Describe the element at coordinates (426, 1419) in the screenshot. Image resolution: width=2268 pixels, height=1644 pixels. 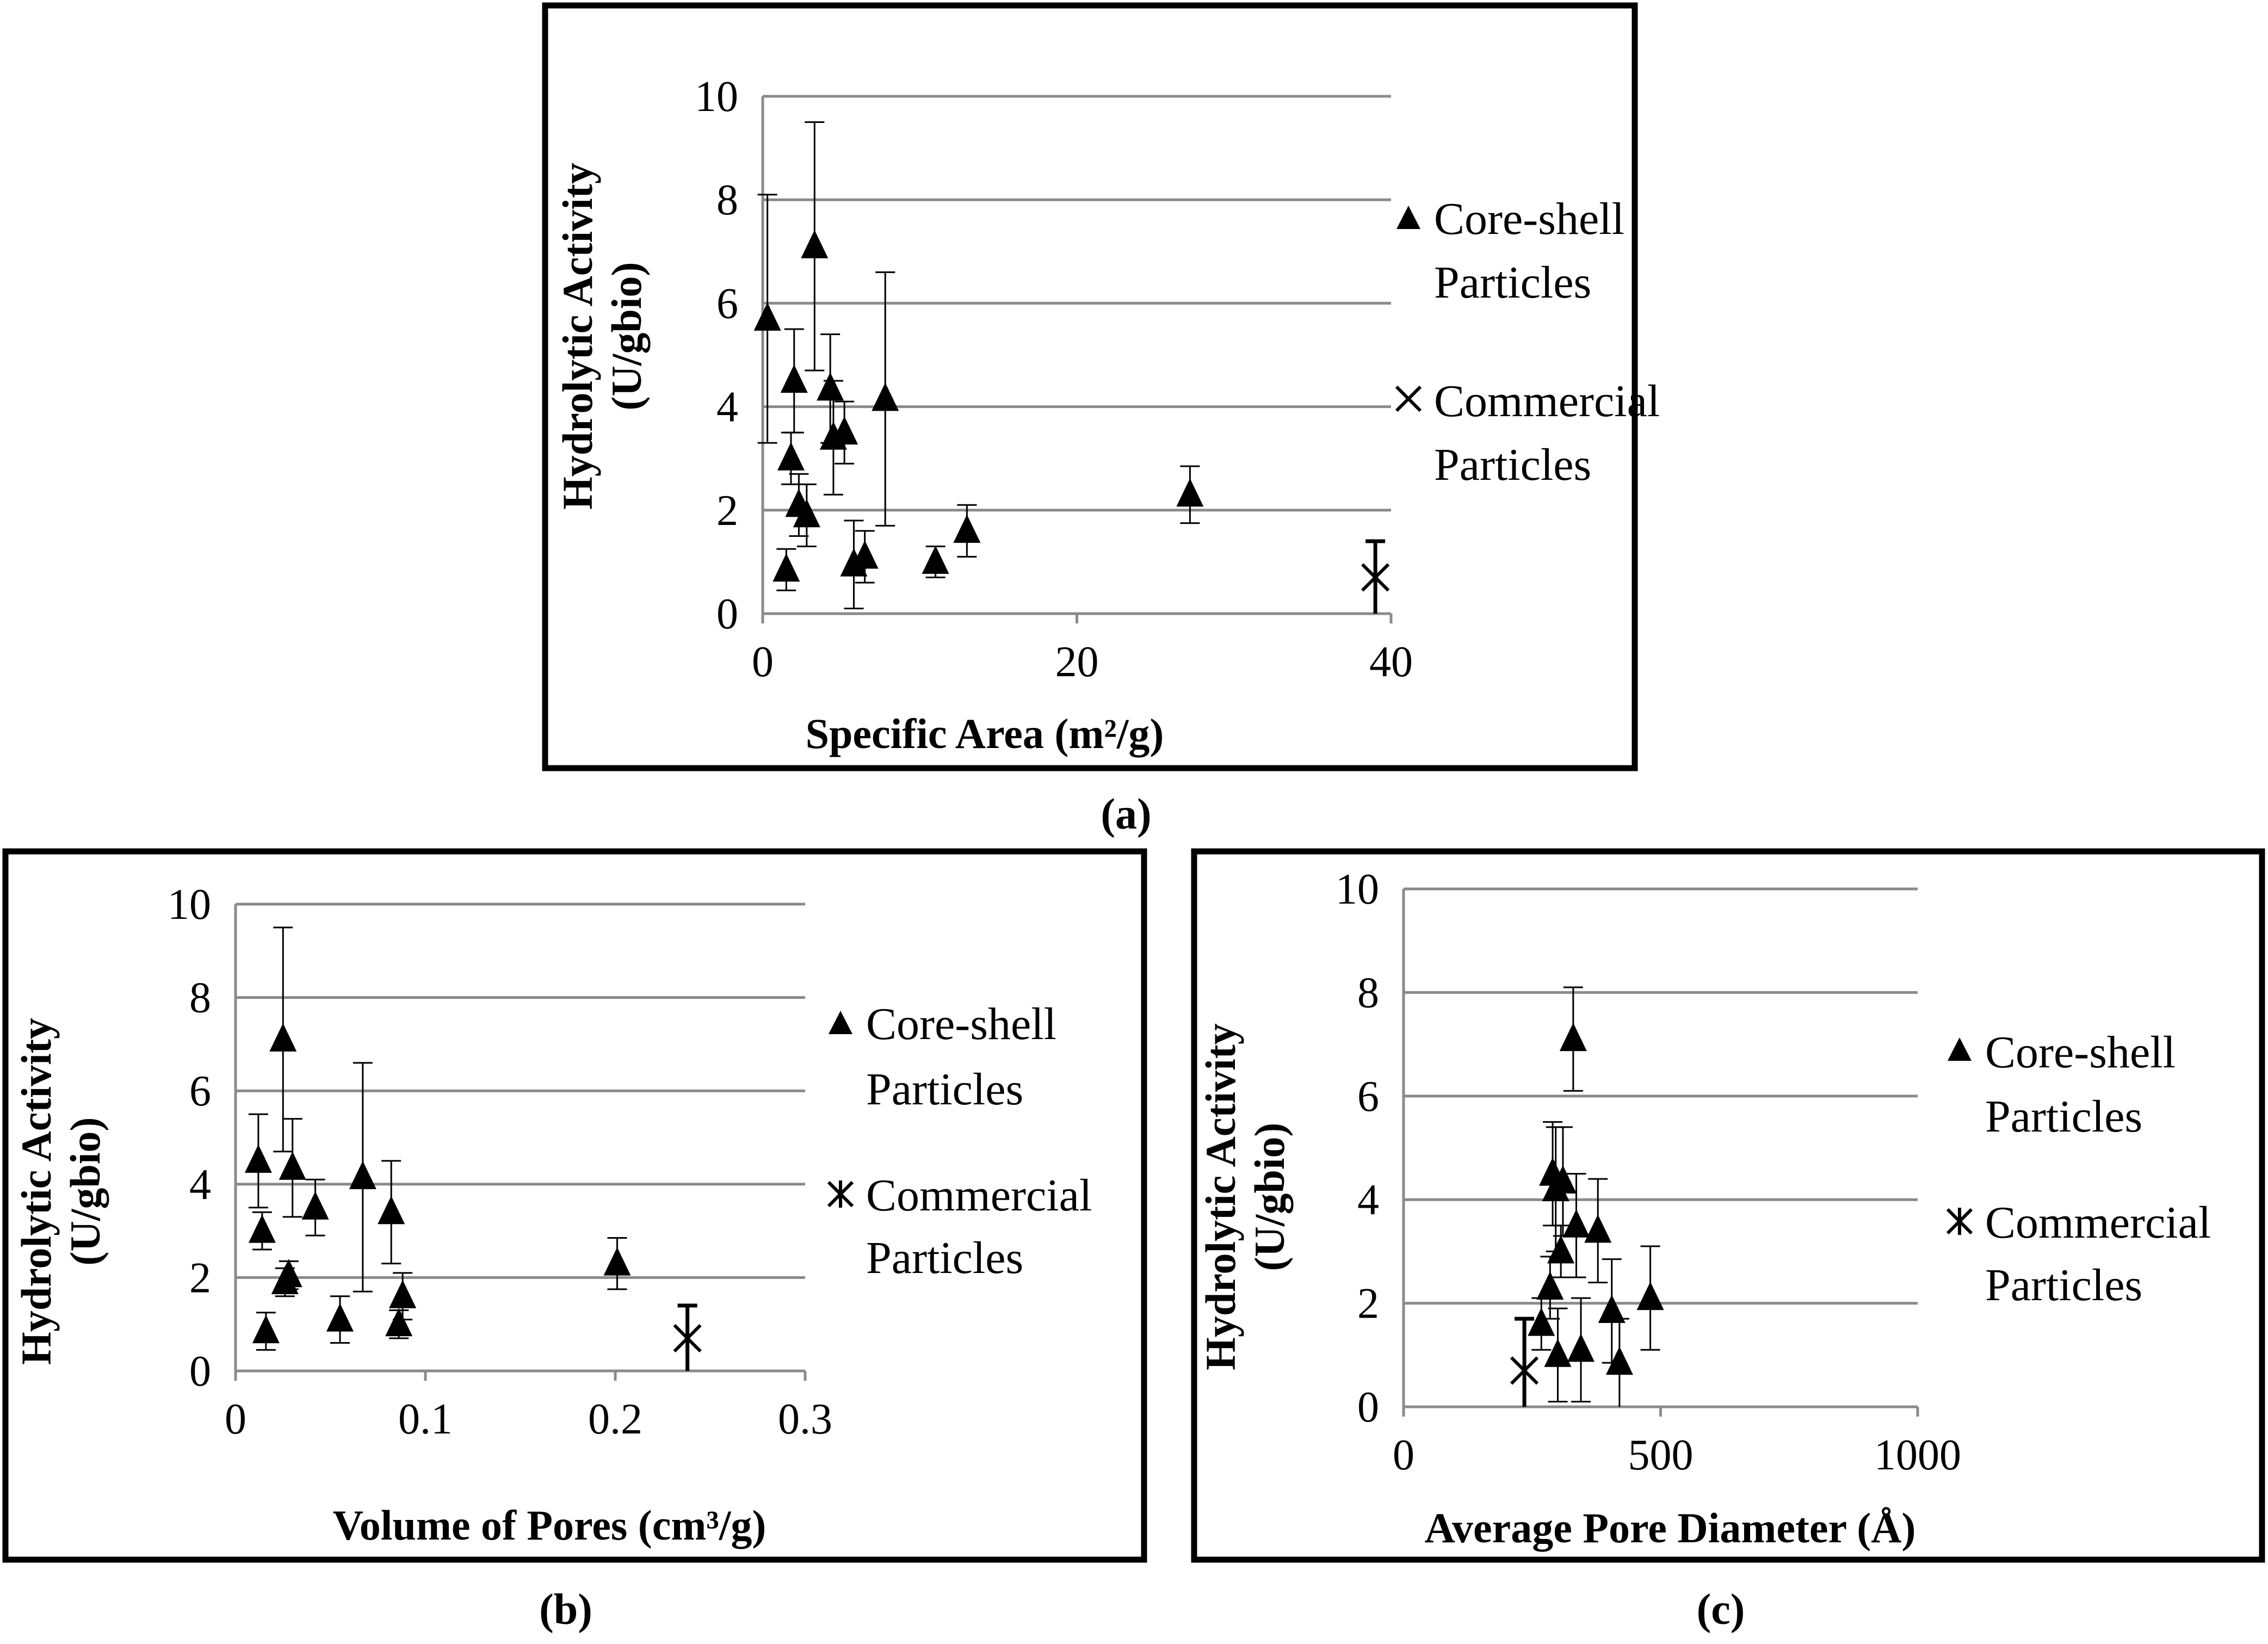
I see `x-tick-label: 0.1` at that location.